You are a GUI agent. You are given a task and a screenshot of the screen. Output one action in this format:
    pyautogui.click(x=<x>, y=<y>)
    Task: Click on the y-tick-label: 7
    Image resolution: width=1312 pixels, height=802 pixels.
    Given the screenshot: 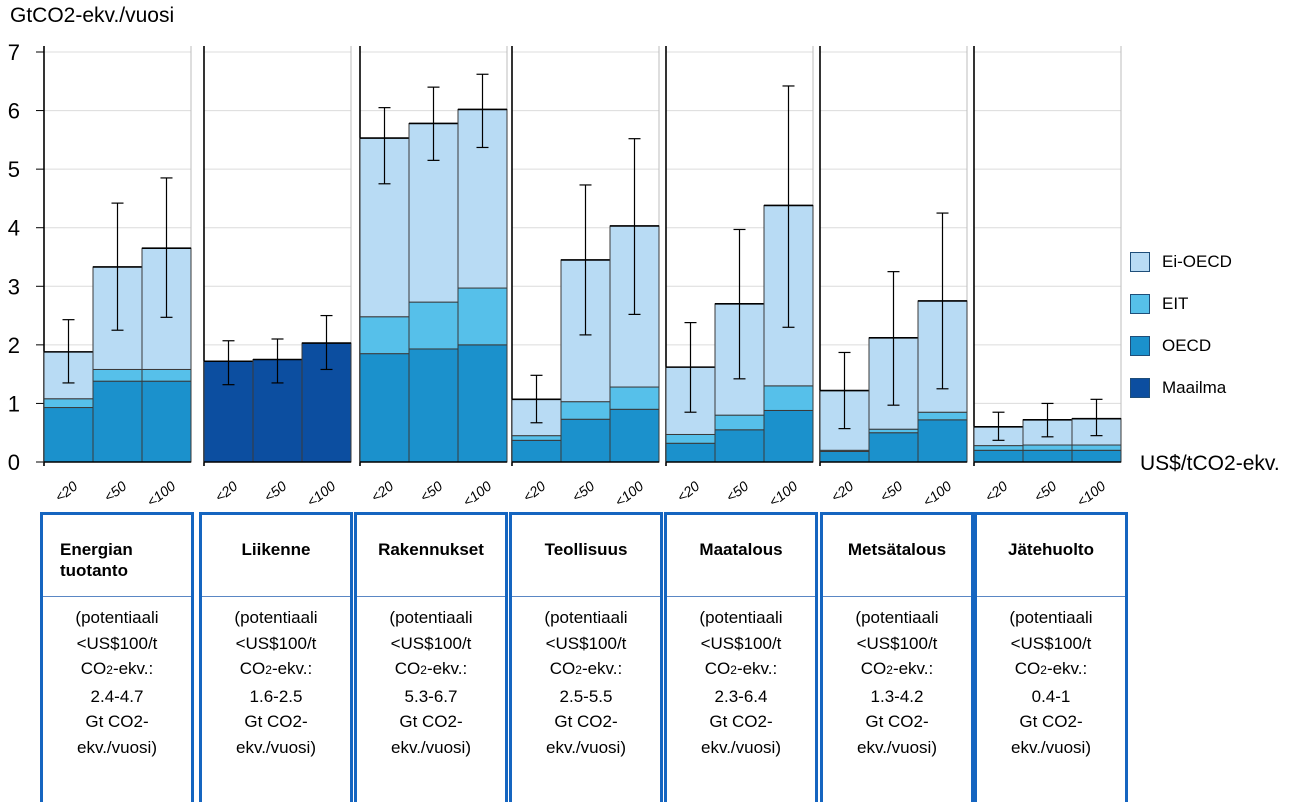 What is the action you would take?
    pyautogui.click(x=14, y=52)
    